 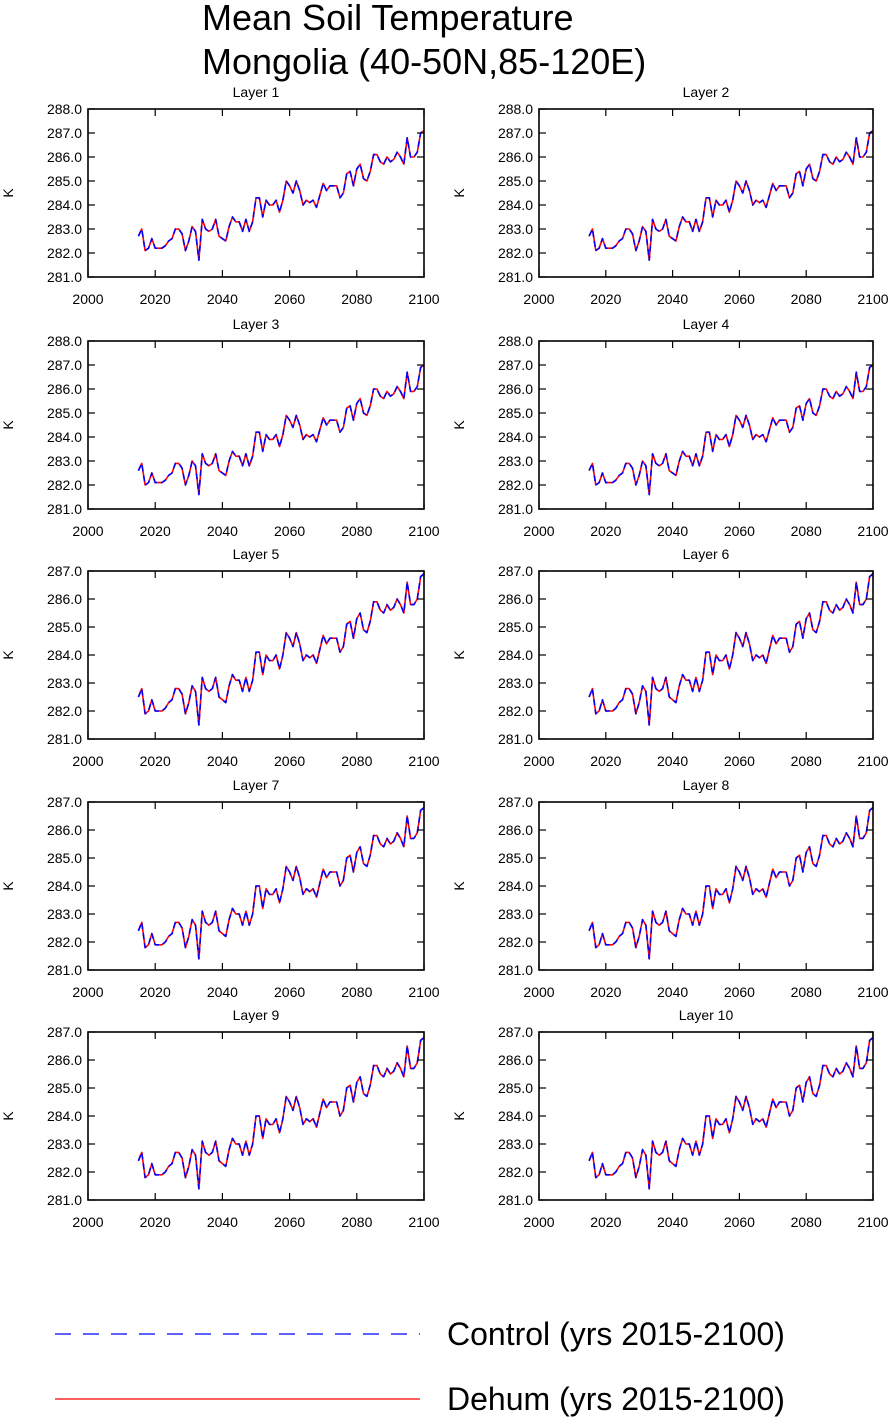 What do you see at coordinates (706, 554) in the screenshot?
I see `panel-title: Layer 6` at bounding box center [706, 554].